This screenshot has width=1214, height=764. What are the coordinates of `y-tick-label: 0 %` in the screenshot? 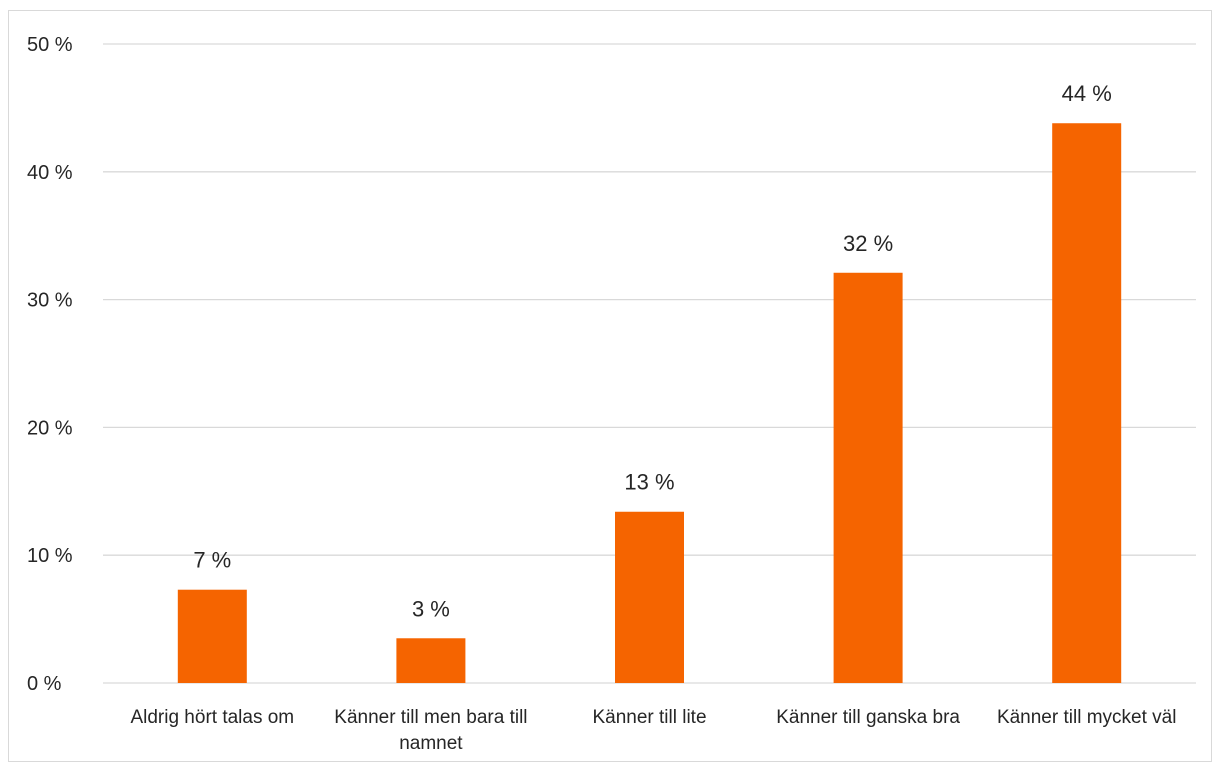 It's located at (44, 684).